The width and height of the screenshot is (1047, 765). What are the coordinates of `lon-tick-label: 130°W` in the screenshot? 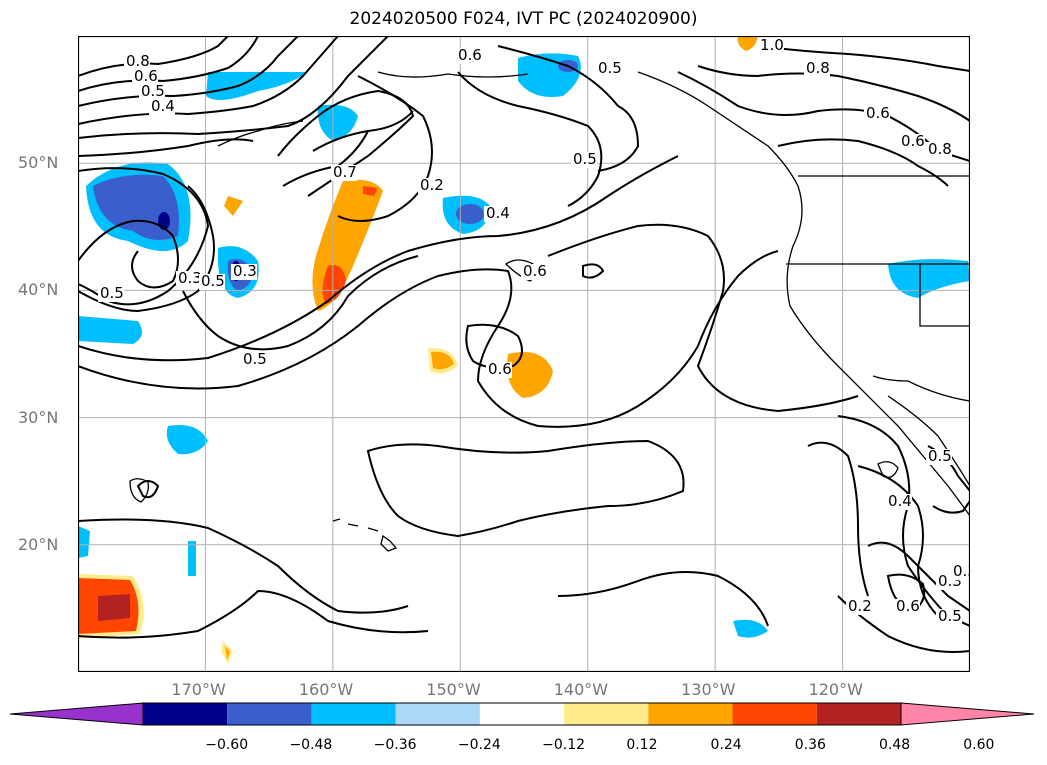 It's located at (708, 689).